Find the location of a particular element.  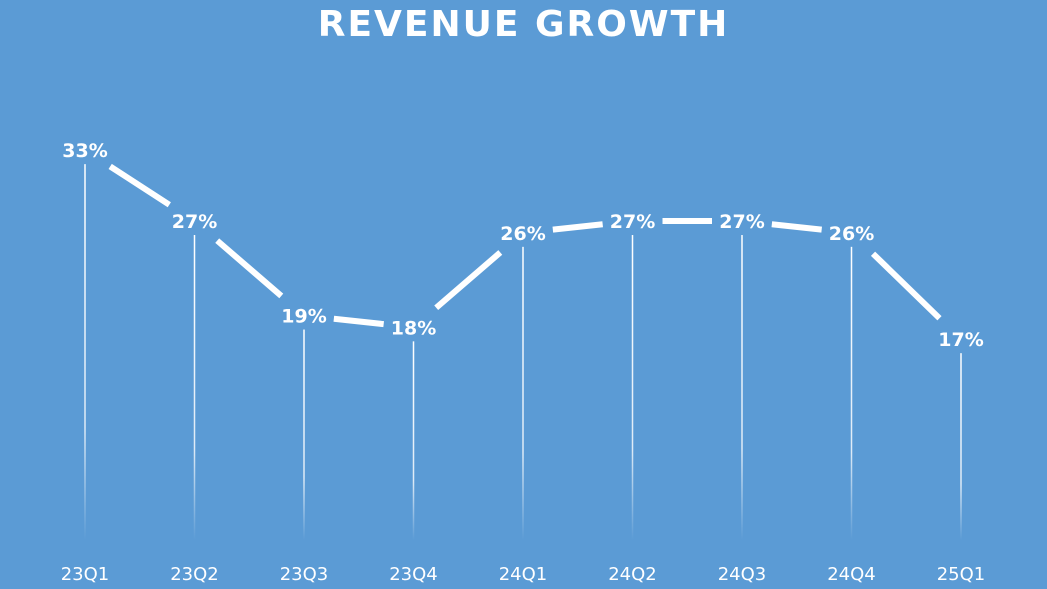

x-tick-label-23Q3: 23Q3 is located at coordinates (304, 574).